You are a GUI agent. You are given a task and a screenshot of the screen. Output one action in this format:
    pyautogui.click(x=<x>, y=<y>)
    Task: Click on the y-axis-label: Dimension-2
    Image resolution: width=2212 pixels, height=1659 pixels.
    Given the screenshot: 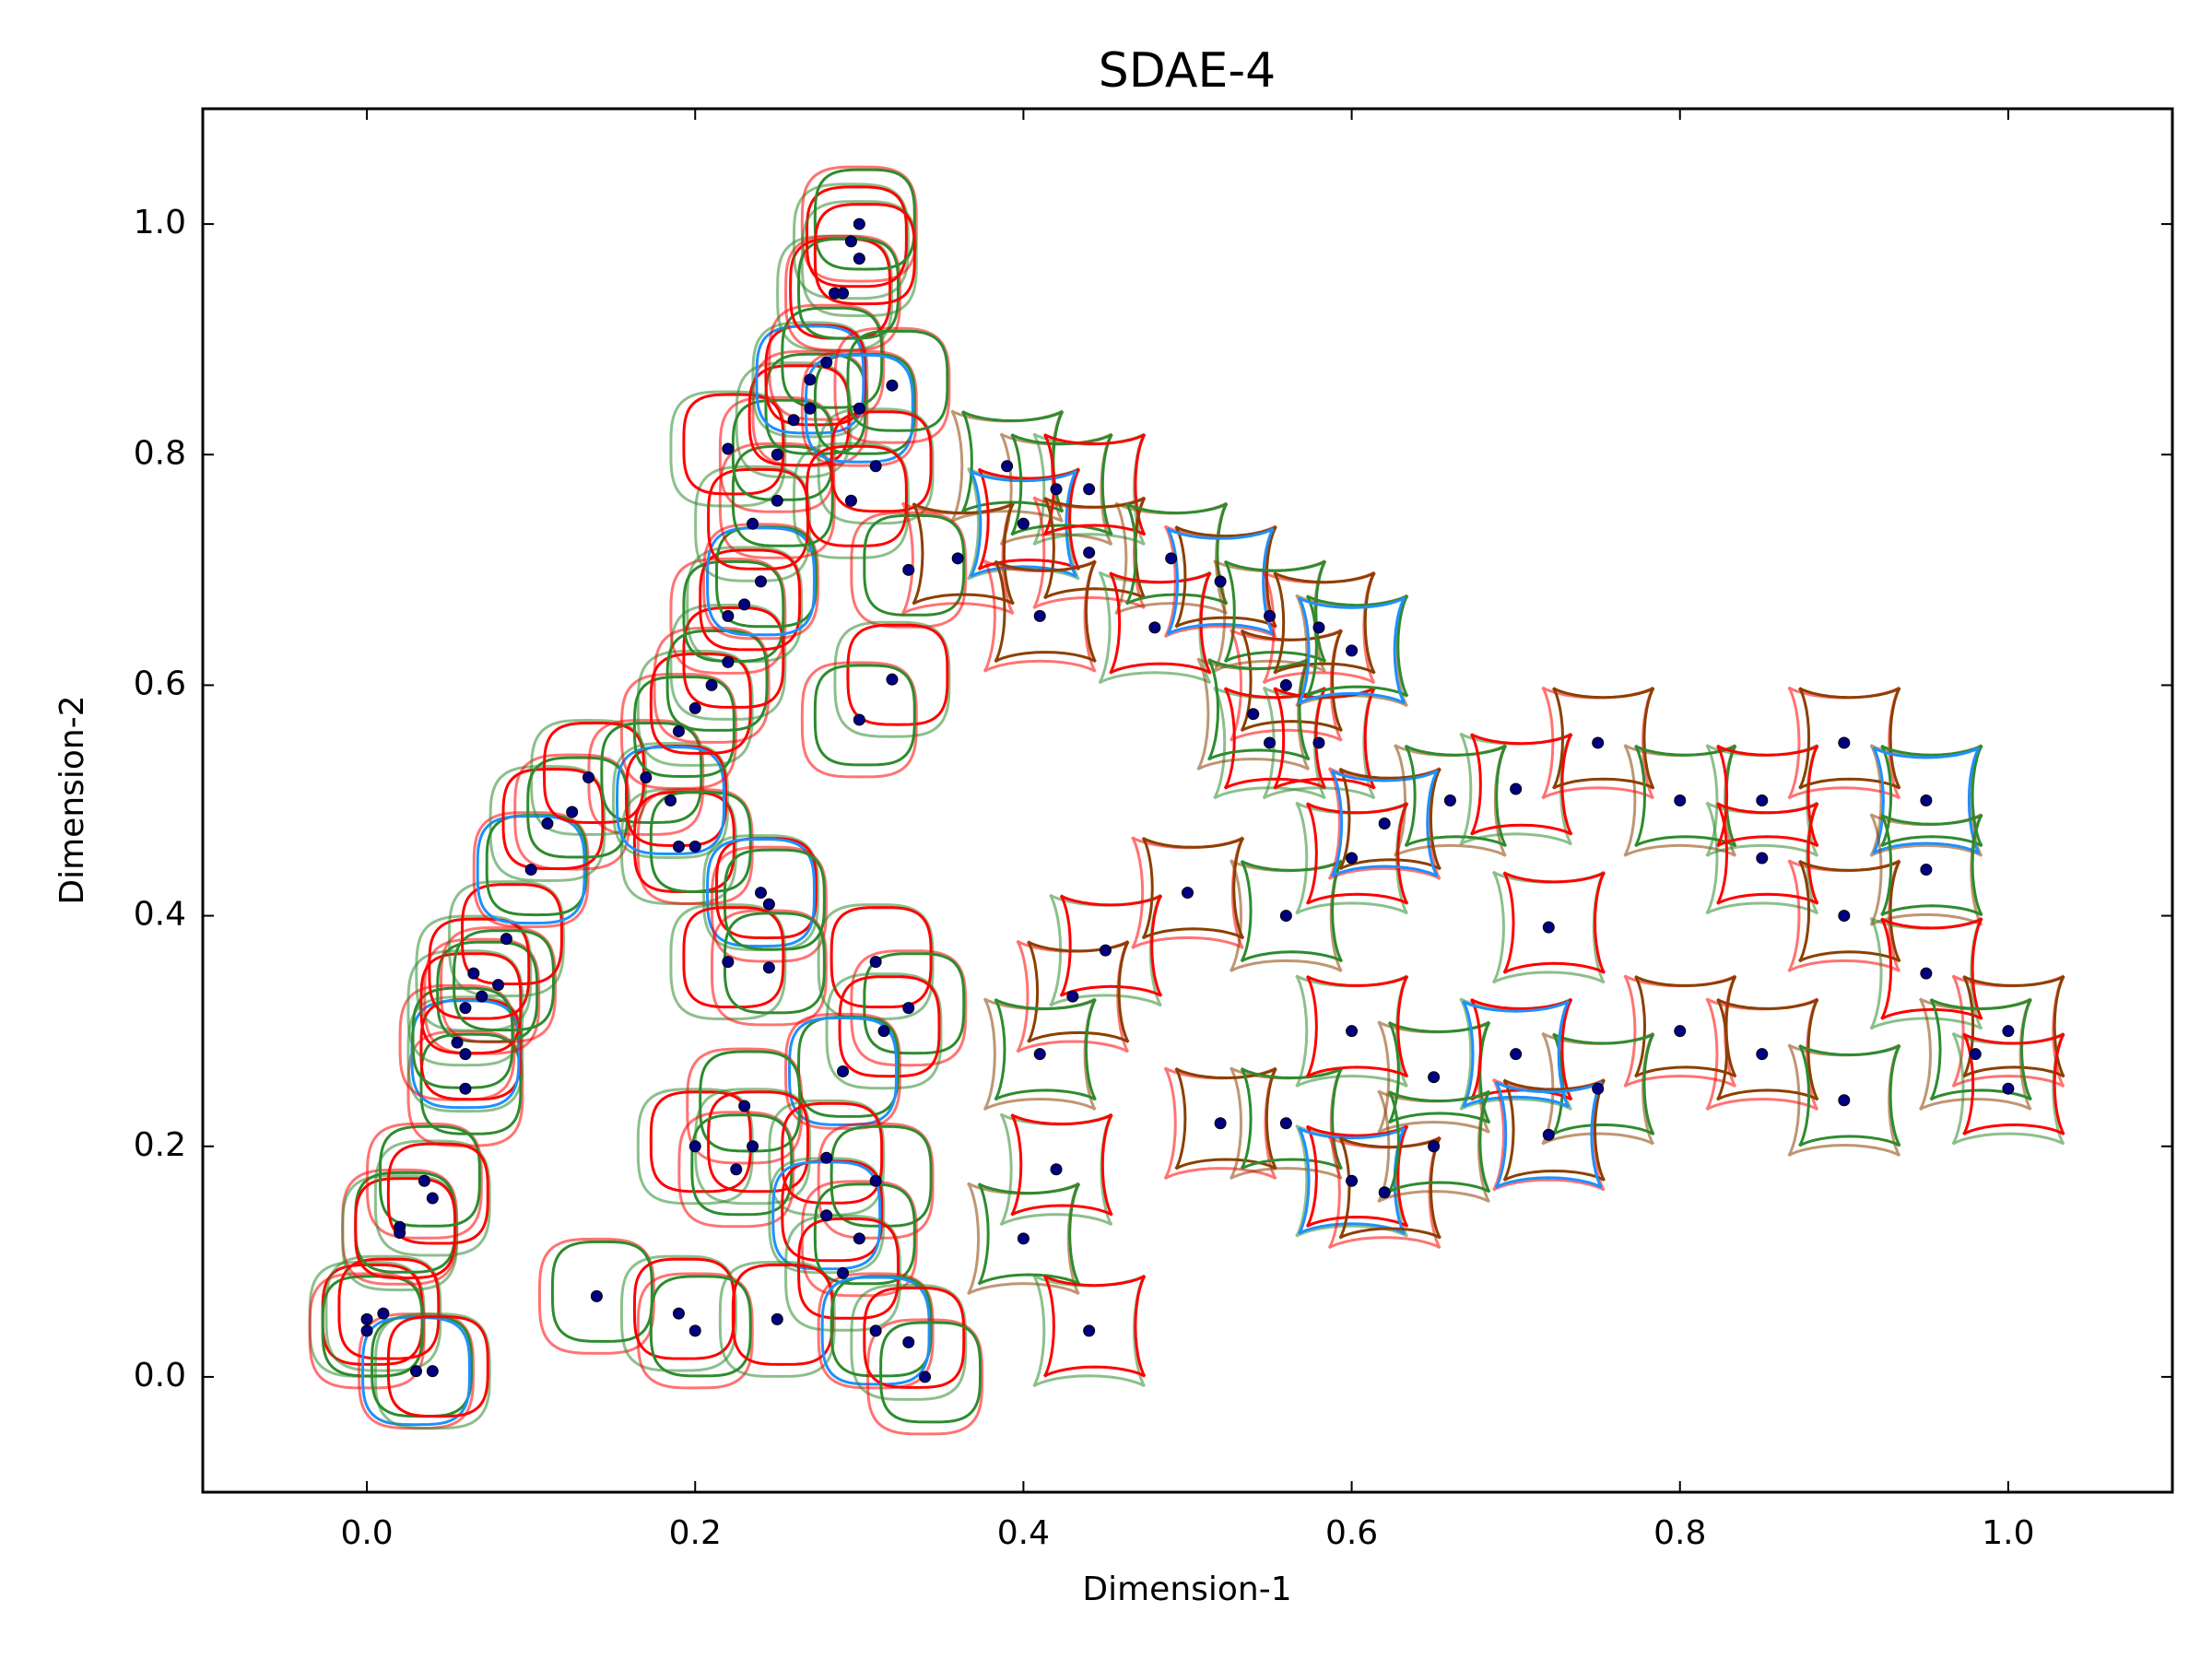 What is the action you would take?
    pyautogui.click(x=72, y=799)
    